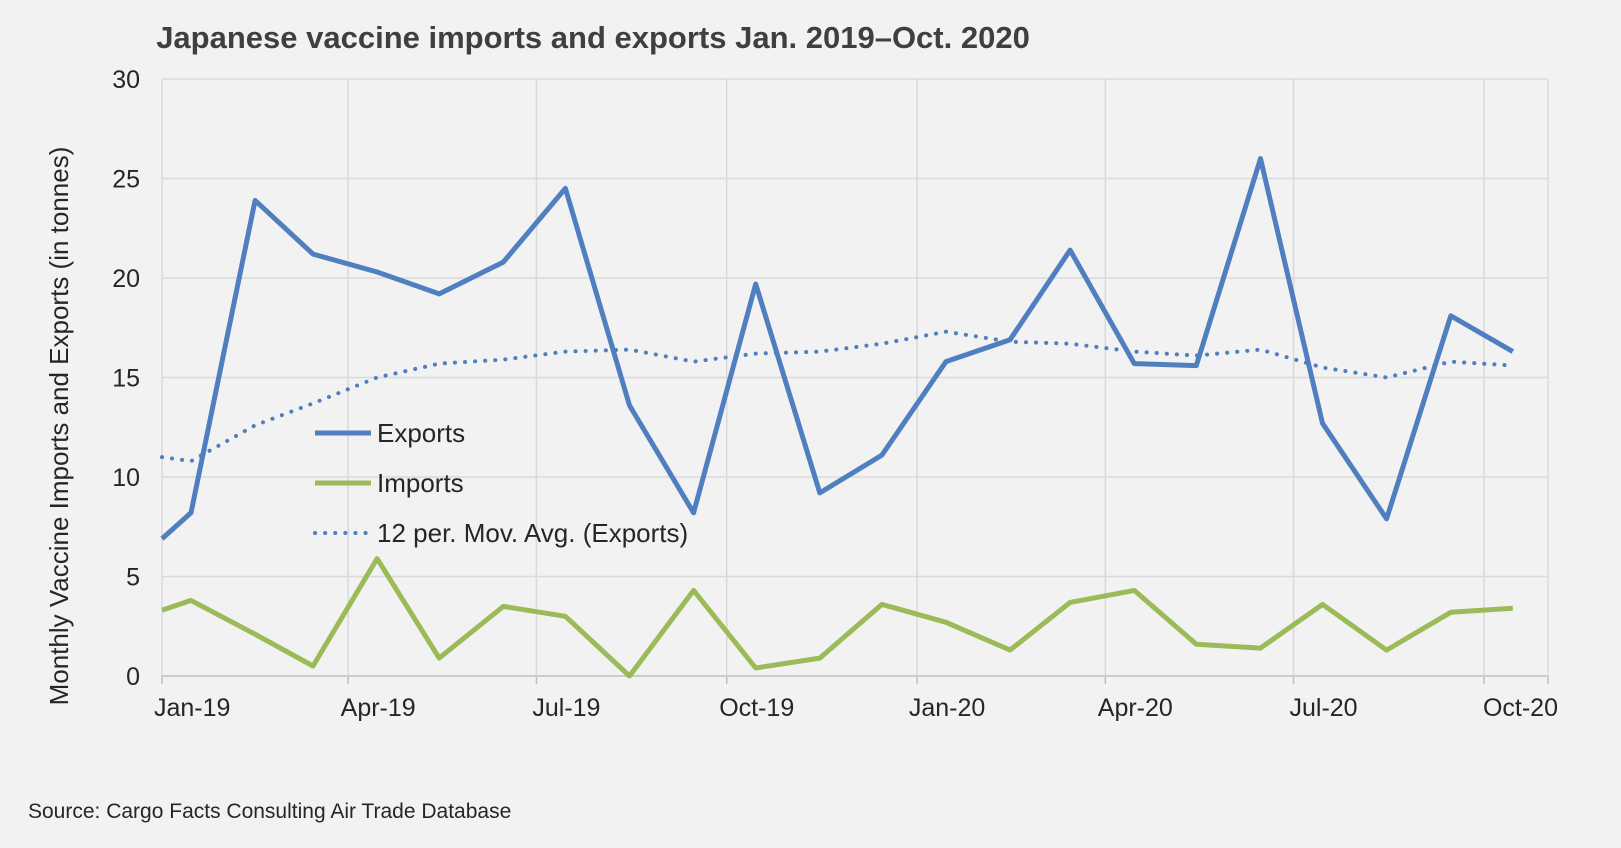 The image size is (1621, 848). What do you see at coordinates (837, 396) in the screenshot?
I see `series-line-12-per-mov-avg-exports` at bounding box center [837, 396].